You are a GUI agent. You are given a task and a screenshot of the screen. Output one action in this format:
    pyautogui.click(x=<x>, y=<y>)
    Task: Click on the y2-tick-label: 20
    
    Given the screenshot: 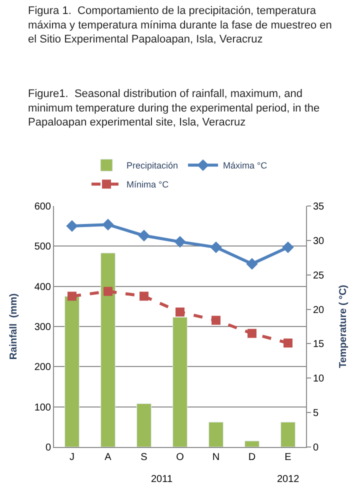 What is the action you would take?
    pyautogui.click(x=319, y=310)
    